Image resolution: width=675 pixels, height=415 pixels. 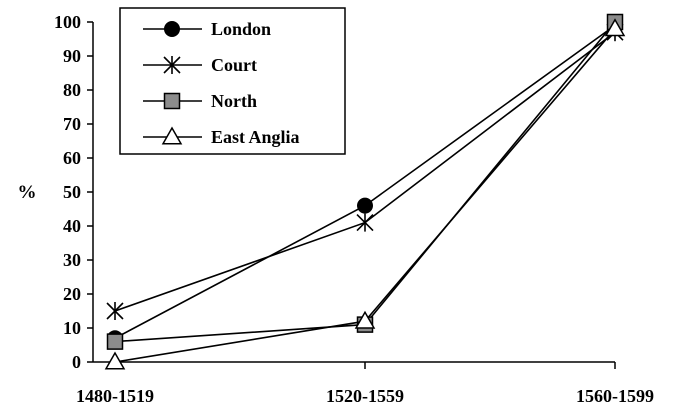 I want to click on legend: London Court North East Anglia, so click(x=232, y=81).